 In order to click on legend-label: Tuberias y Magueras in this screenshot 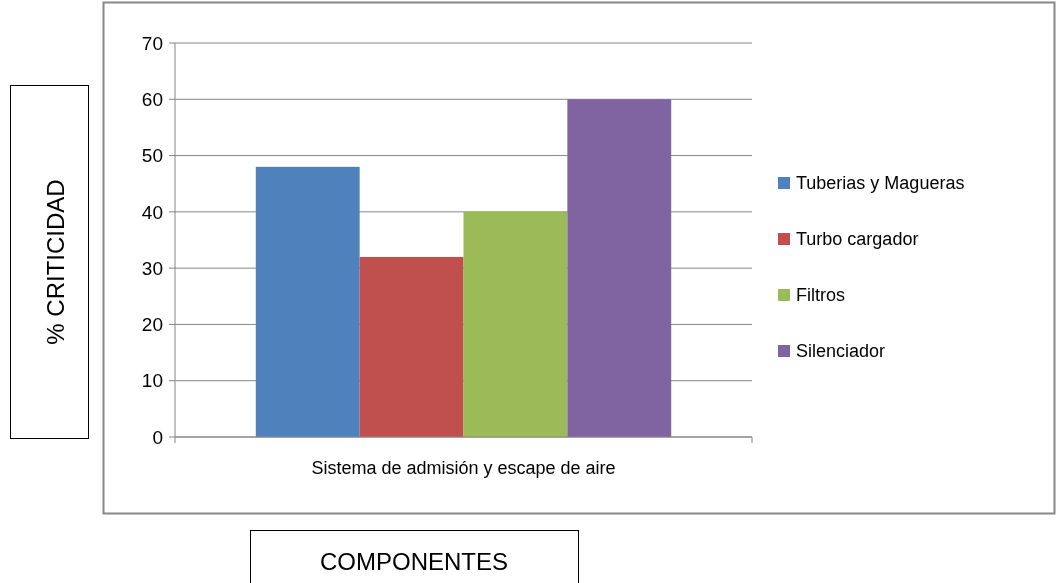, I will do `click(880, 183)`.